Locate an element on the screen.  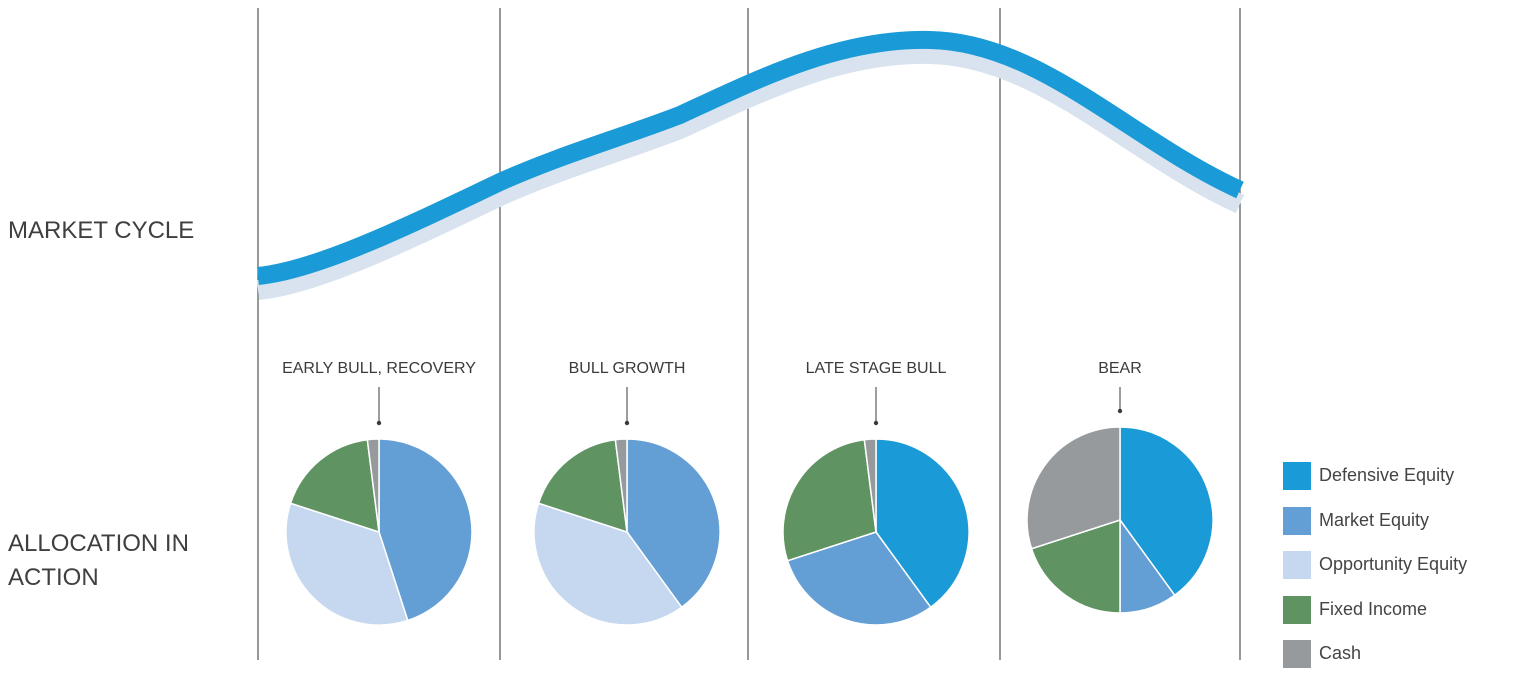
pie-group-1: BULL GROWTH is located at coordinates (627, 493).